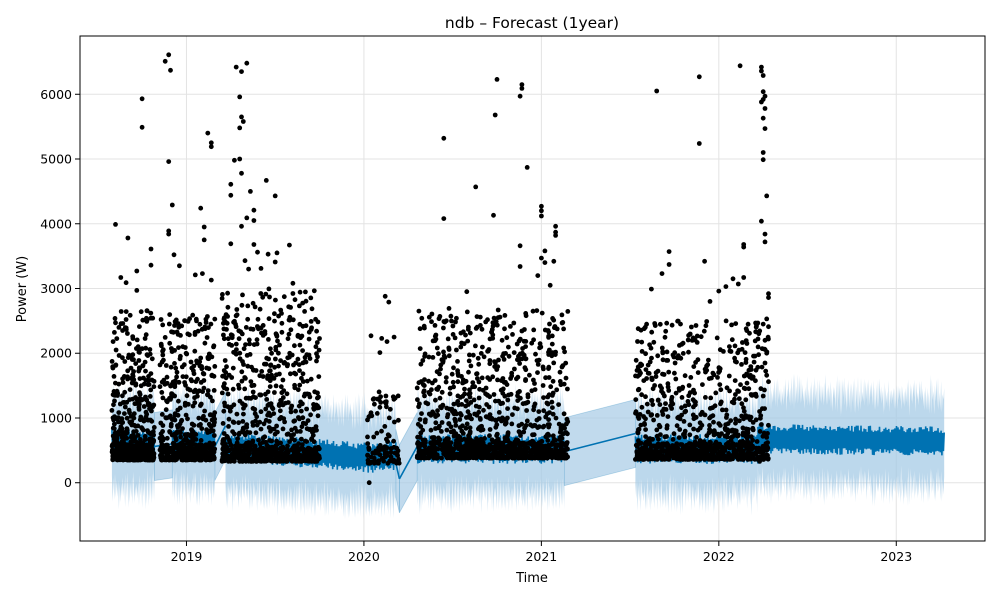  What do you see at coordinates (408, 463) in the screenshot?
I see `forecast-connector` at bounding box center [408, 463].